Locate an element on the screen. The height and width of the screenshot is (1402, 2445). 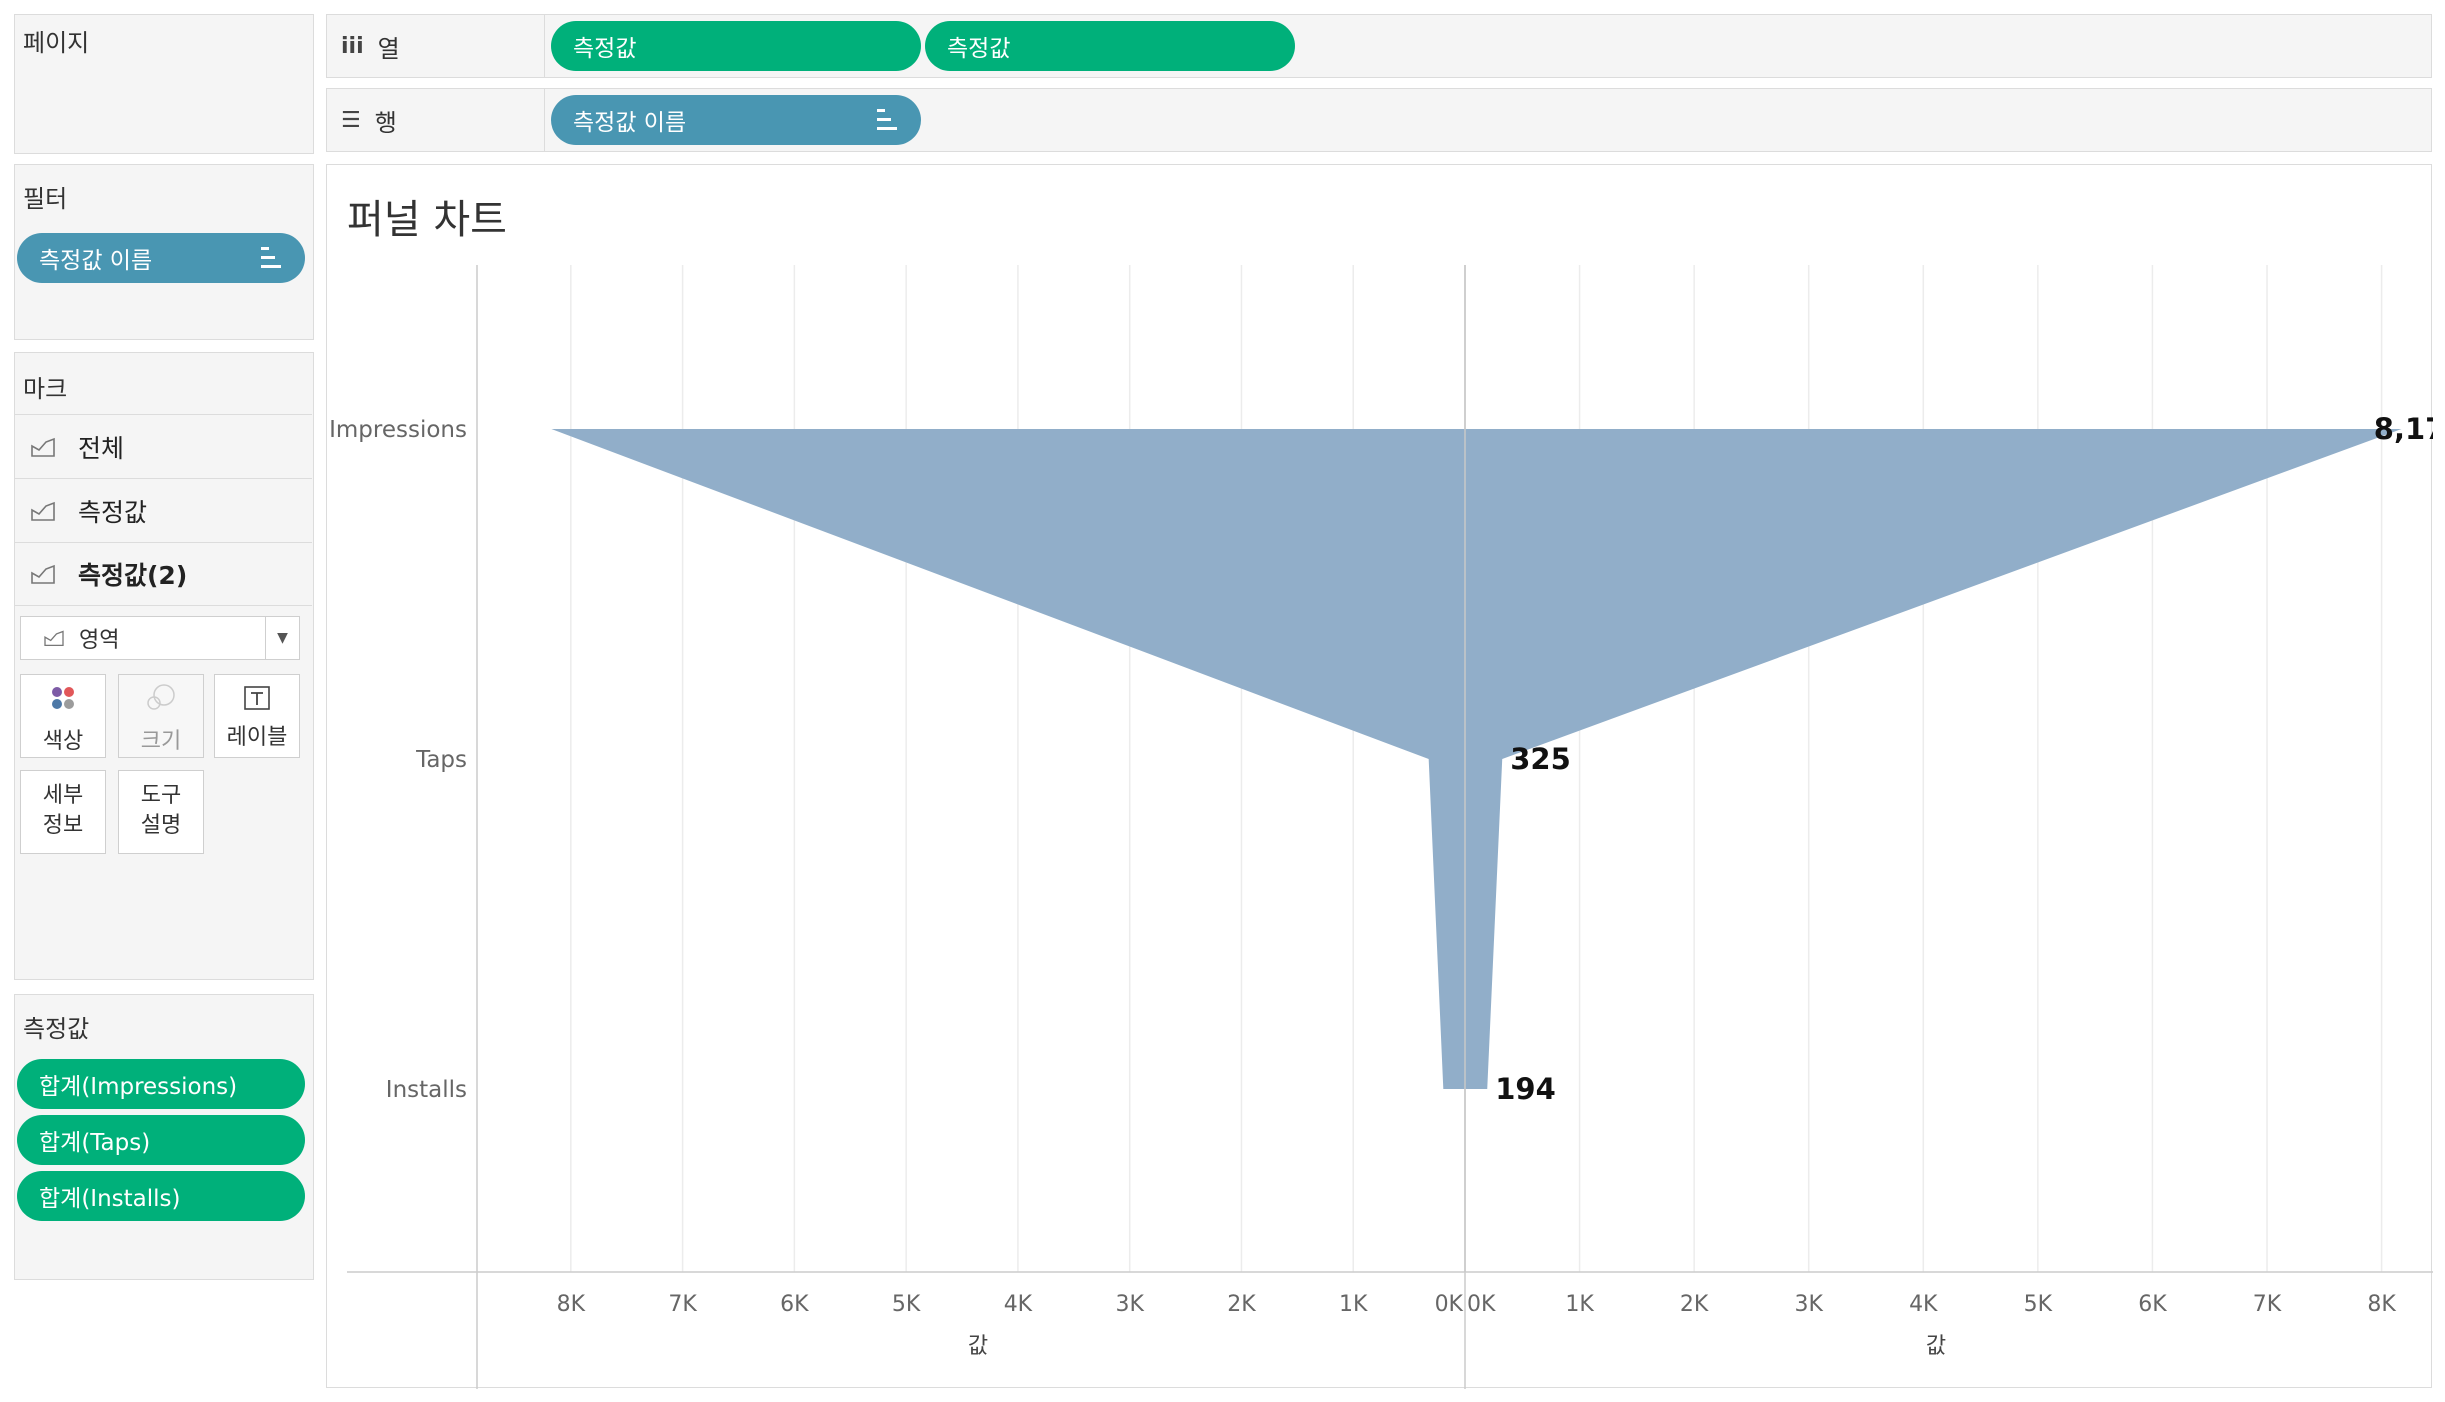
color-dots-icon is located at coordinates (63, 698).